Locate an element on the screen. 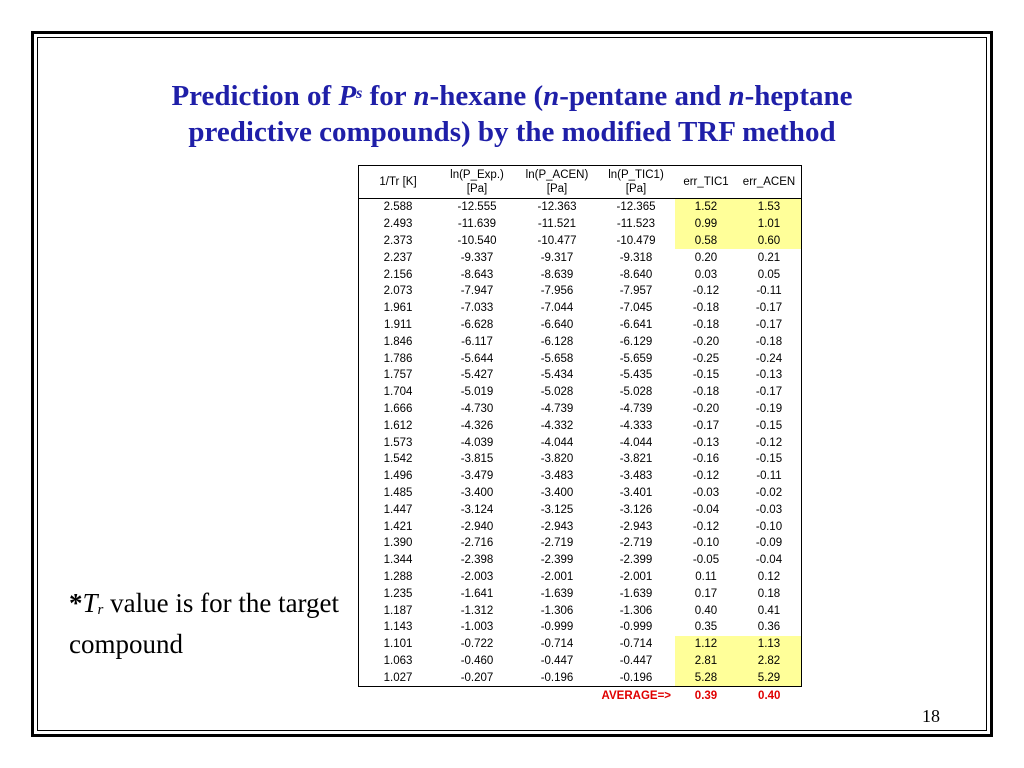 The width and height of the screenshot is (1024, 768). cell-1-tr: 1.542 is located at coordinates (397, 459).